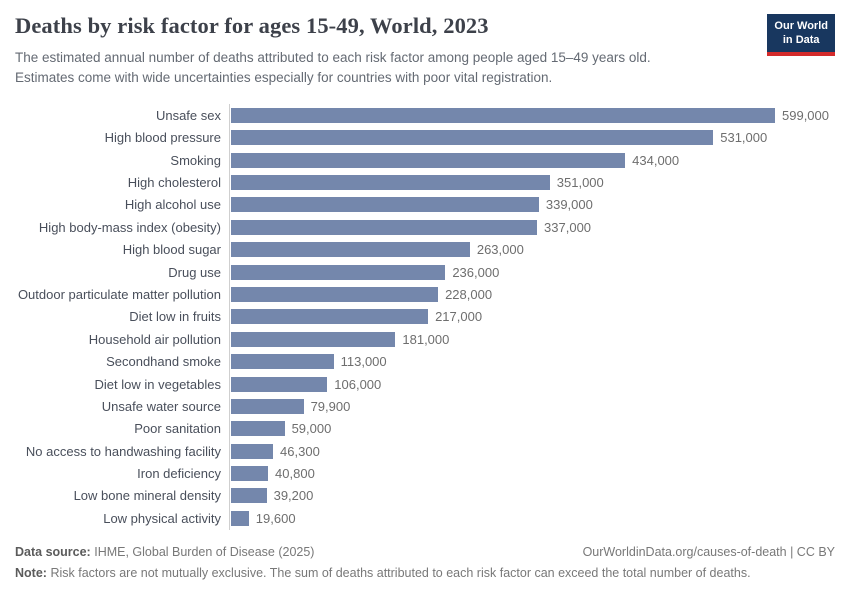 This screenshot has width=850, height=600. Describe the element at coordinates (532, 294) in the screenshot. I see `bar-track: 228,000` at that location.